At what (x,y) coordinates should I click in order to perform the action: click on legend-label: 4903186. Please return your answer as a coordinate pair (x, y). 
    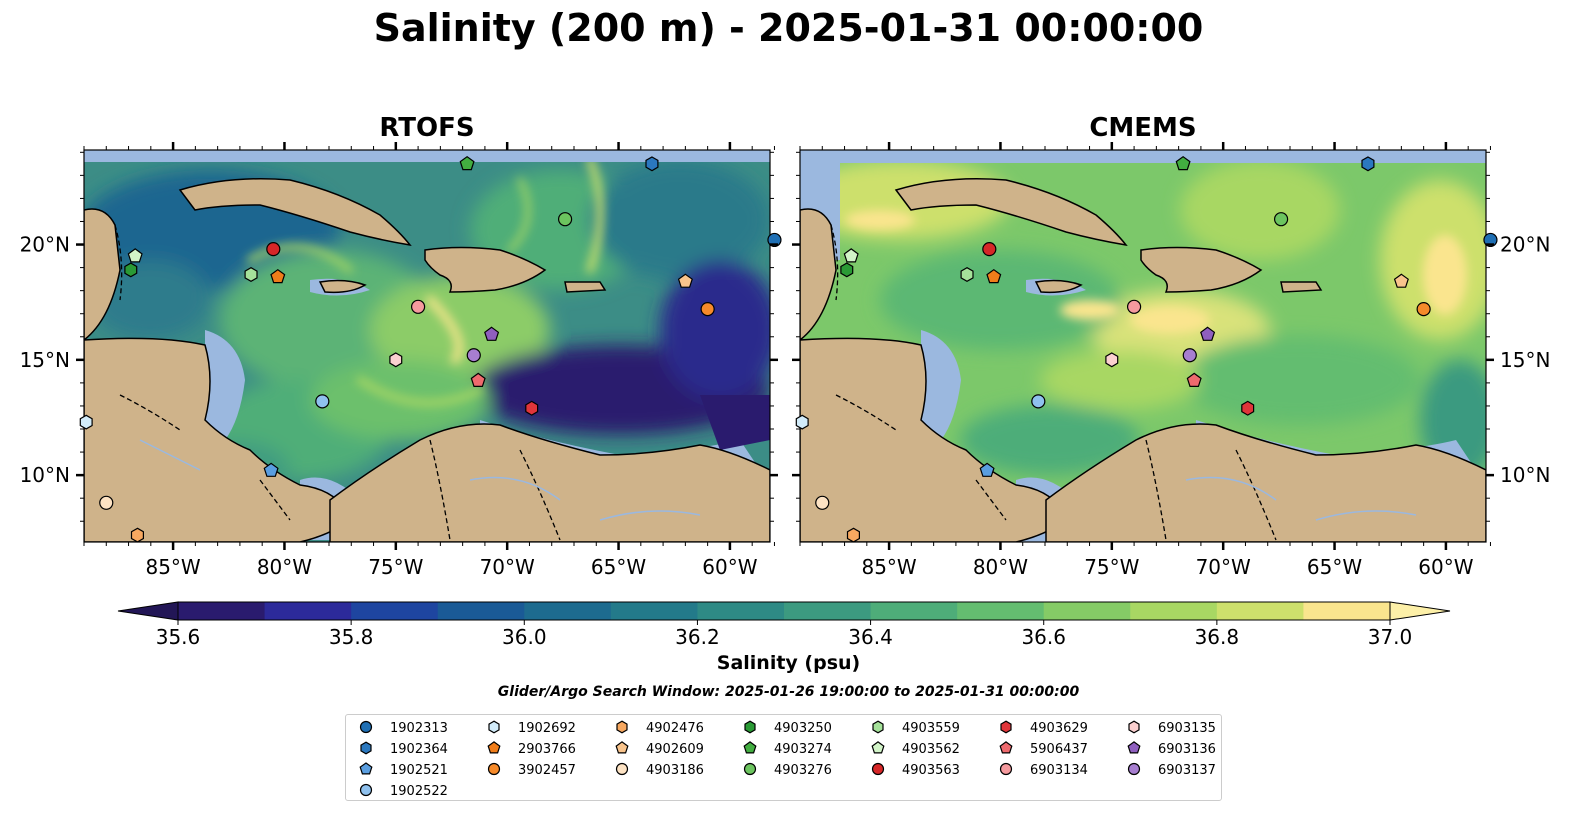
    Looking at the image, I should click on (675, 770).